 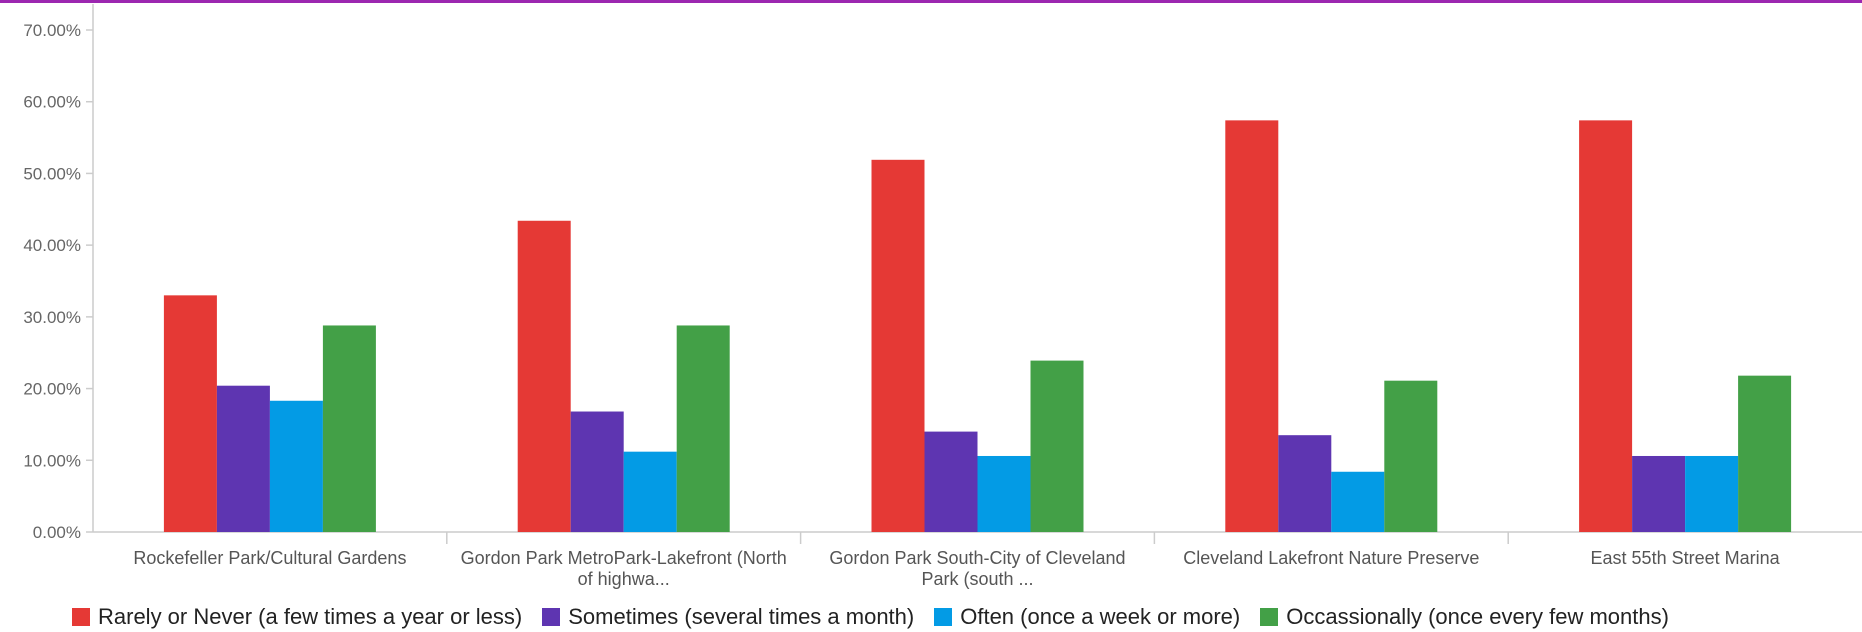 What do you see at coordinates (52, 30) in the screenshot?
I see `y-tick-label: 70.00%` at bounding box center [52, 30].